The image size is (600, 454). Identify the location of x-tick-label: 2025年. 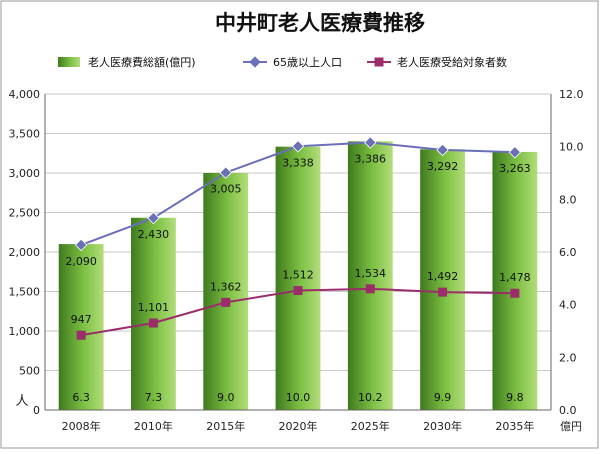
(370, 426).